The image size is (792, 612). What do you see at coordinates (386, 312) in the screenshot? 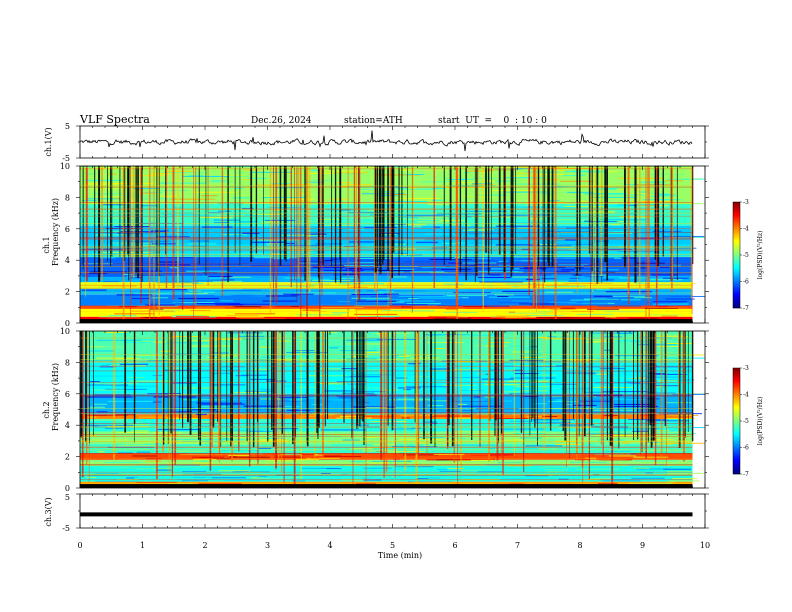
I see `ch1-spectrogram-band` at bounding box center [386, 312].